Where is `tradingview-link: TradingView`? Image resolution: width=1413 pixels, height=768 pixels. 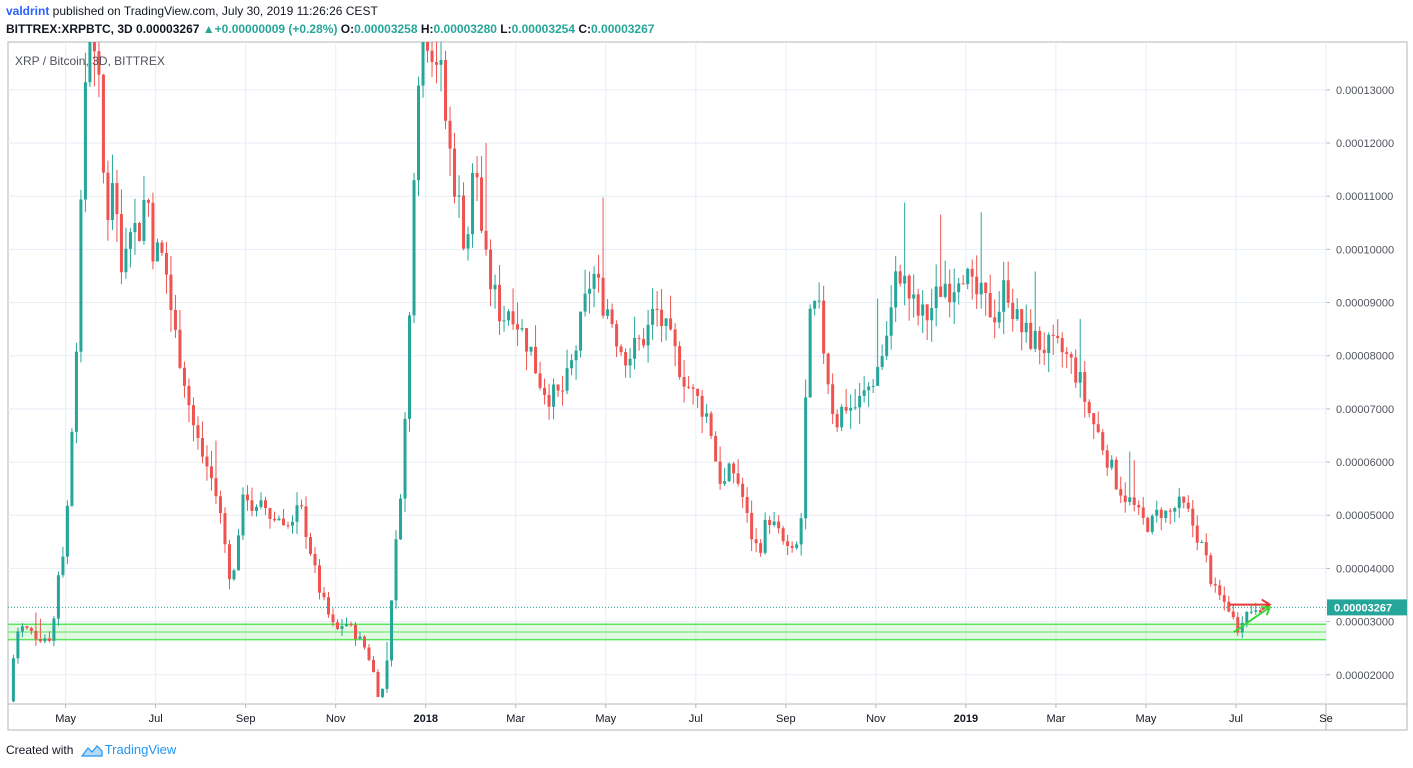 tradingview-link: TradingView is located at coordinates (140, 749).